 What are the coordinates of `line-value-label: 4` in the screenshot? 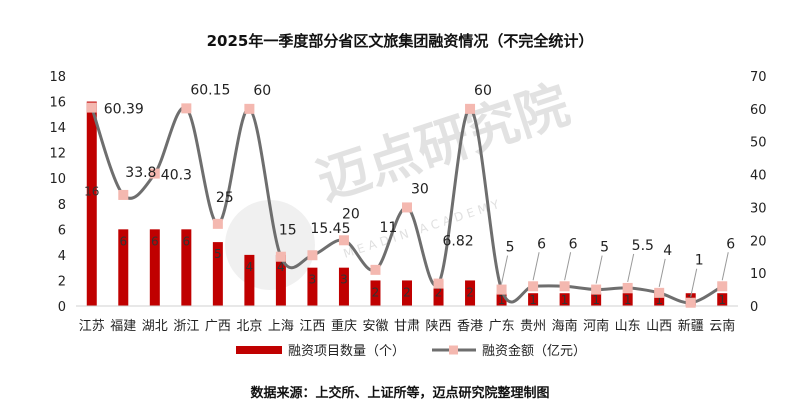 It's located at (667, 251).